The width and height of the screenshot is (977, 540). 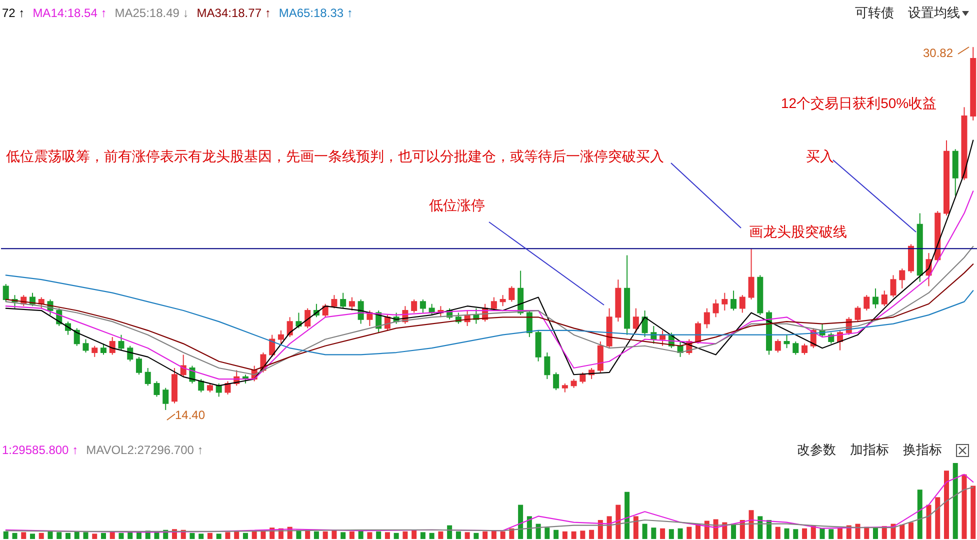 What do you see at coordinates (40, 450) in the screenshot?
I see `text: 1:29585.800 ↑` at bounding box center [40, 450].